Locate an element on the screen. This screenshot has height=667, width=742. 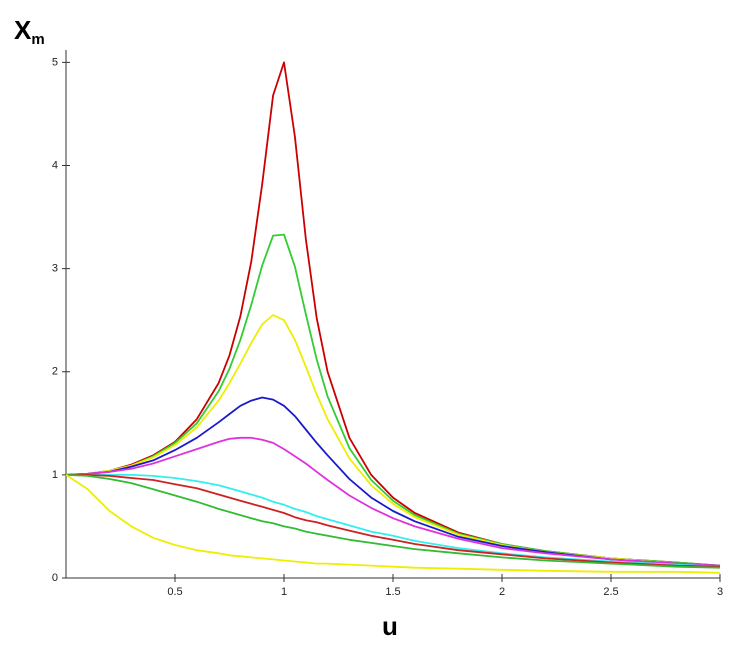
y-tick-label: 4 is located at coordinates (55, 165).